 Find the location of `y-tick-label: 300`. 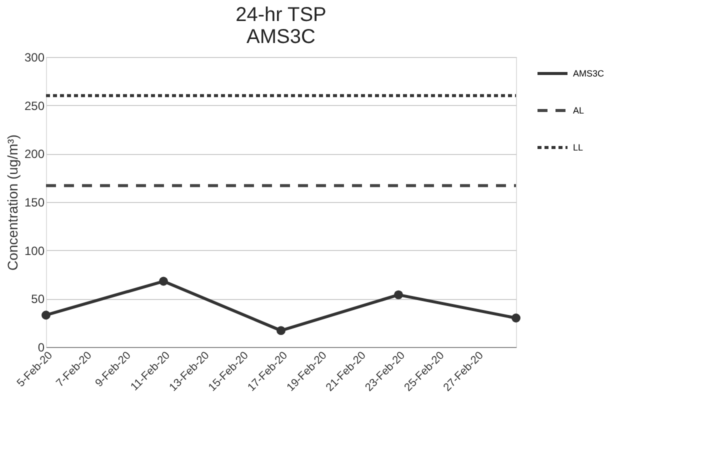

y-tick-label: 300 is located at coordinates (34, 57).